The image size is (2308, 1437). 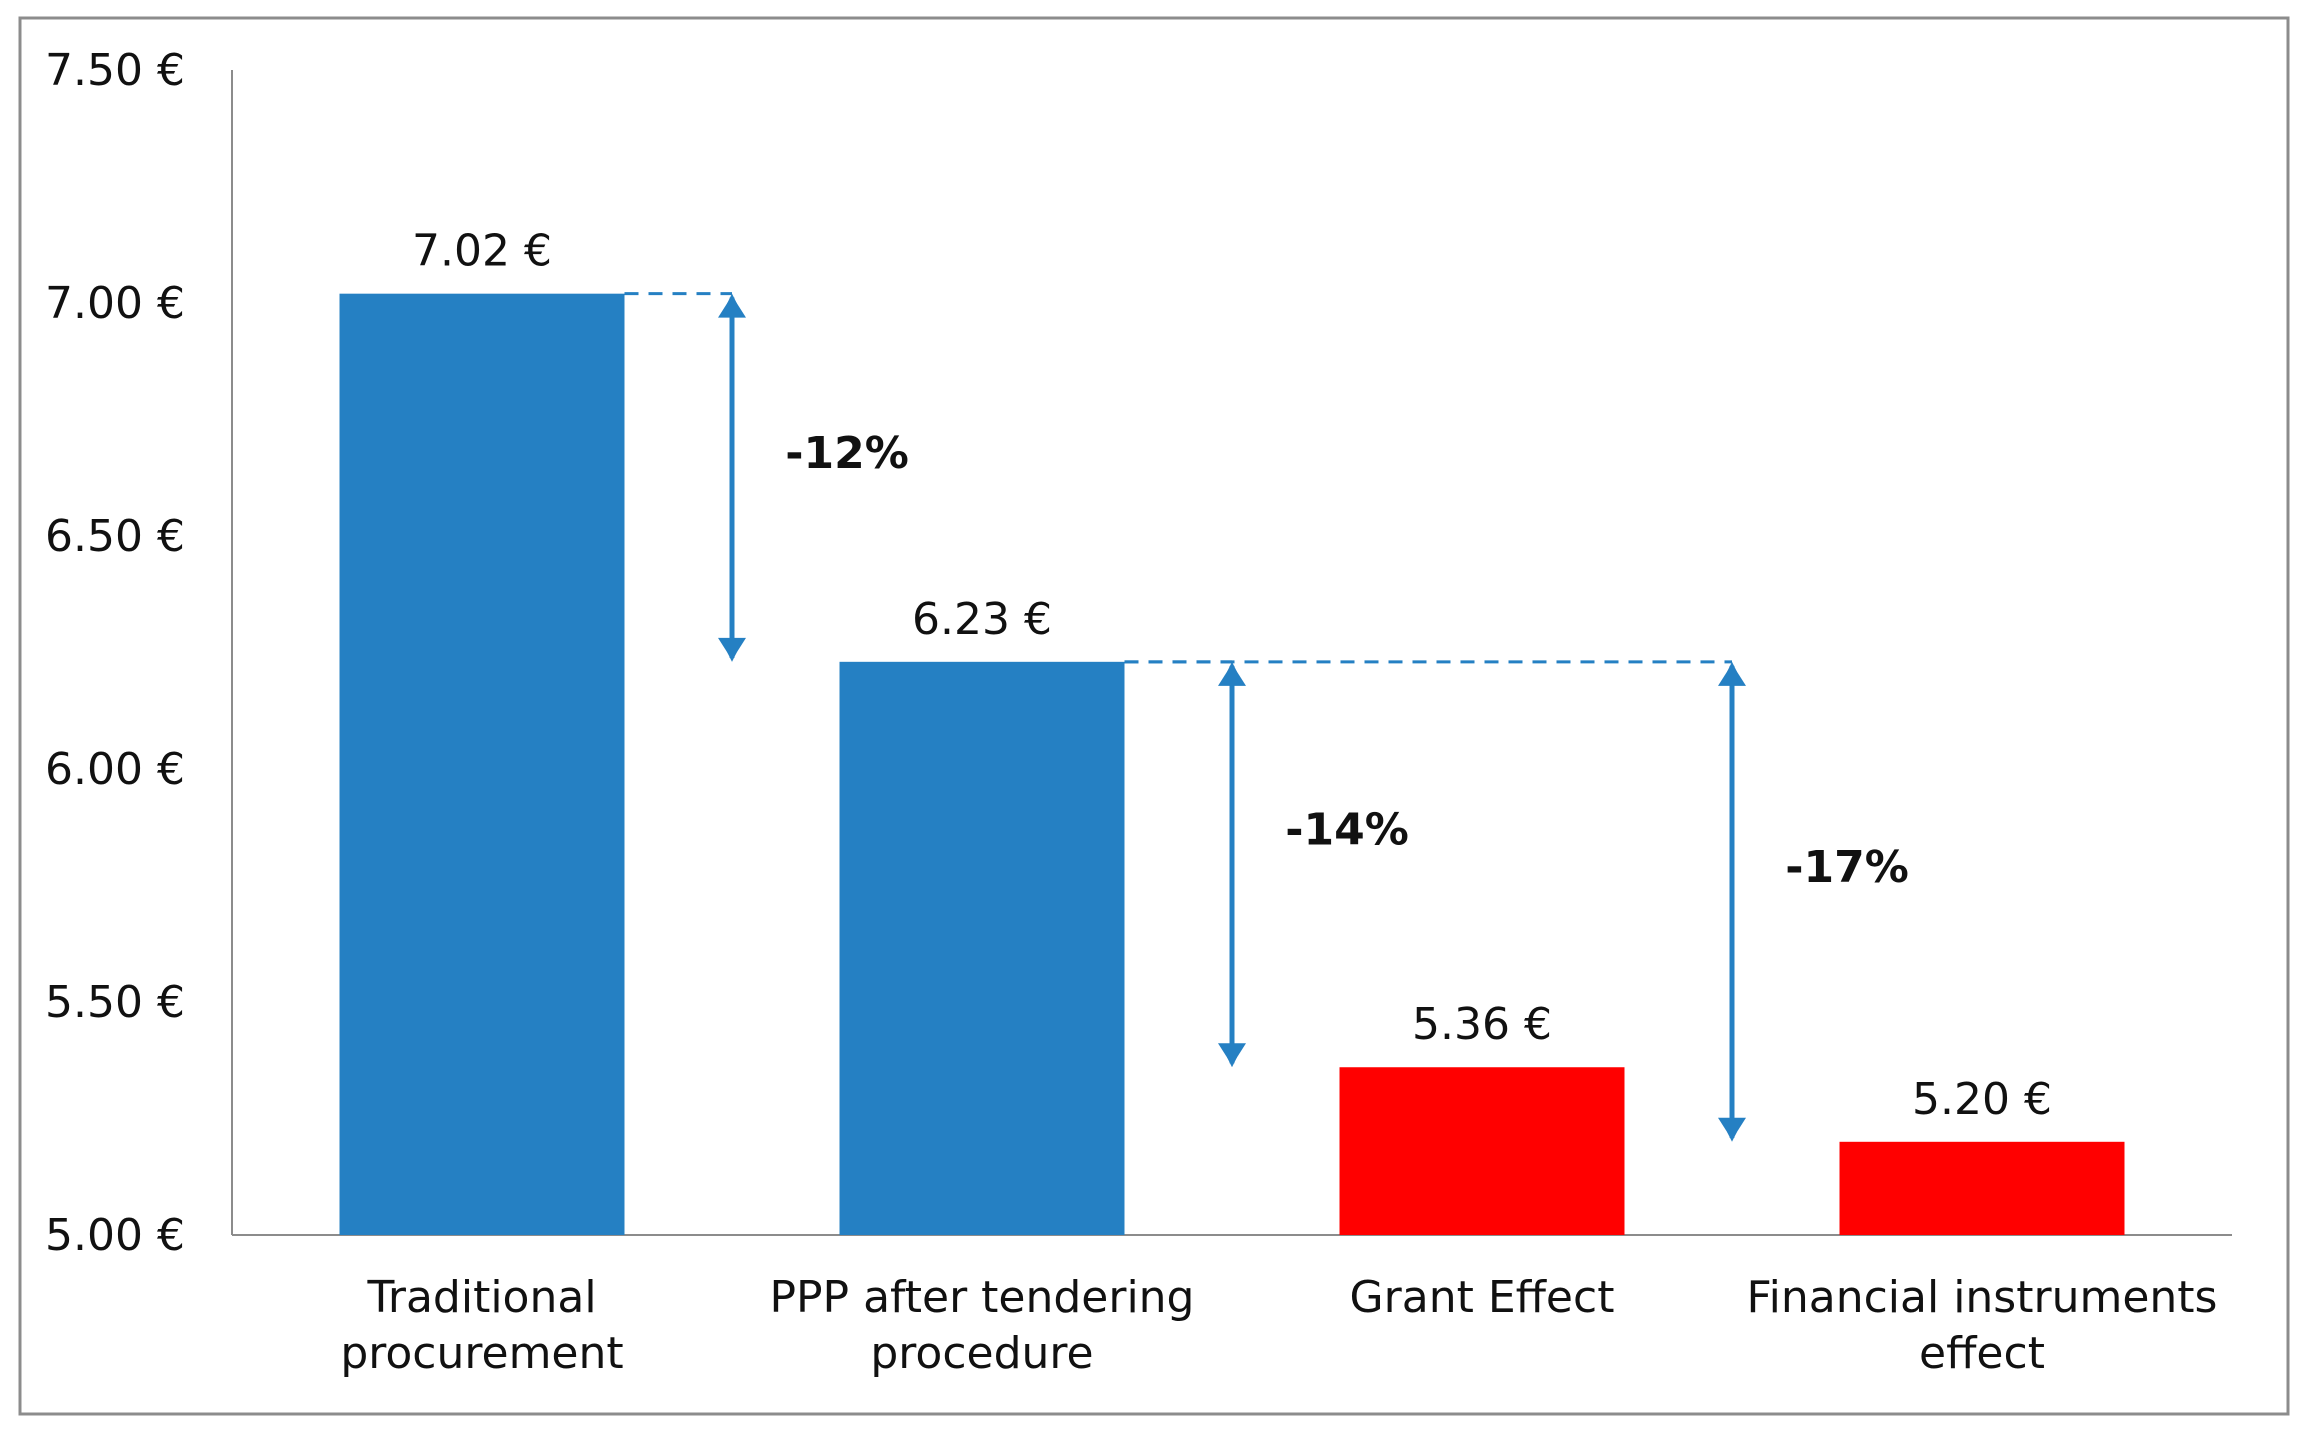 What do you see at coordinates (139, 653) in the screenshot?
I see `y-axis: 5.00 € 5.50 € 6.00 € 6.50 € 7.00 € 7.50 €` at bounding box center [139, 653].